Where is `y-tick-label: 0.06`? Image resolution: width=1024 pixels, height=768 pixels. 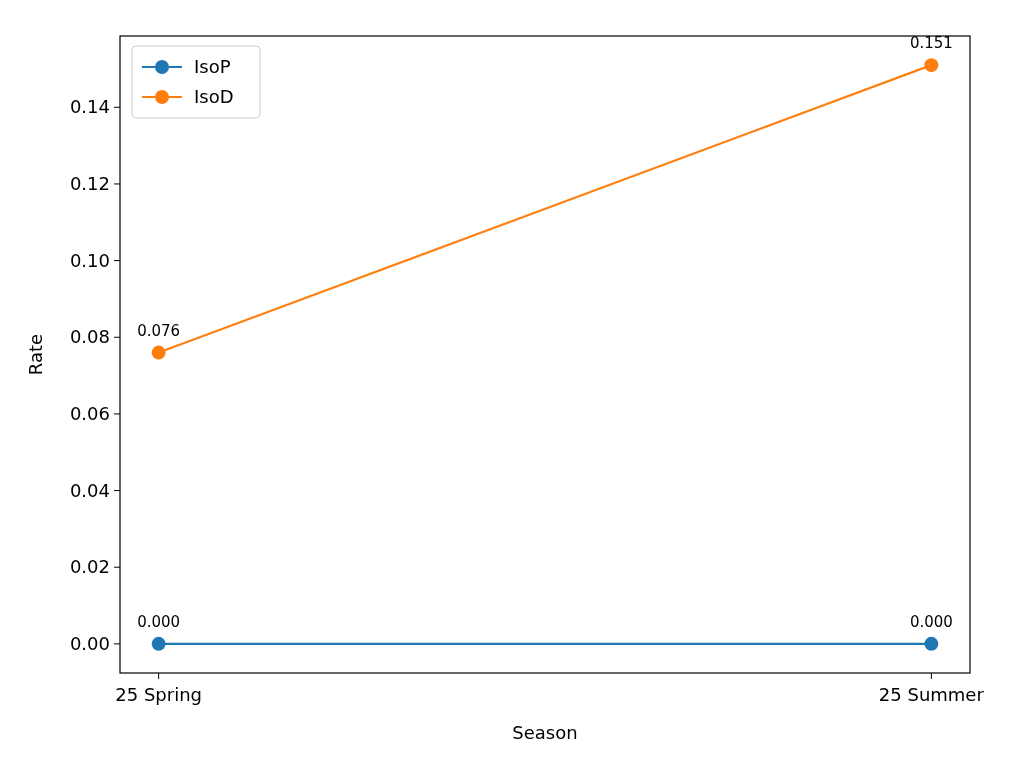 y-tick-label: 0.06 is located at coordinates (89, 413).